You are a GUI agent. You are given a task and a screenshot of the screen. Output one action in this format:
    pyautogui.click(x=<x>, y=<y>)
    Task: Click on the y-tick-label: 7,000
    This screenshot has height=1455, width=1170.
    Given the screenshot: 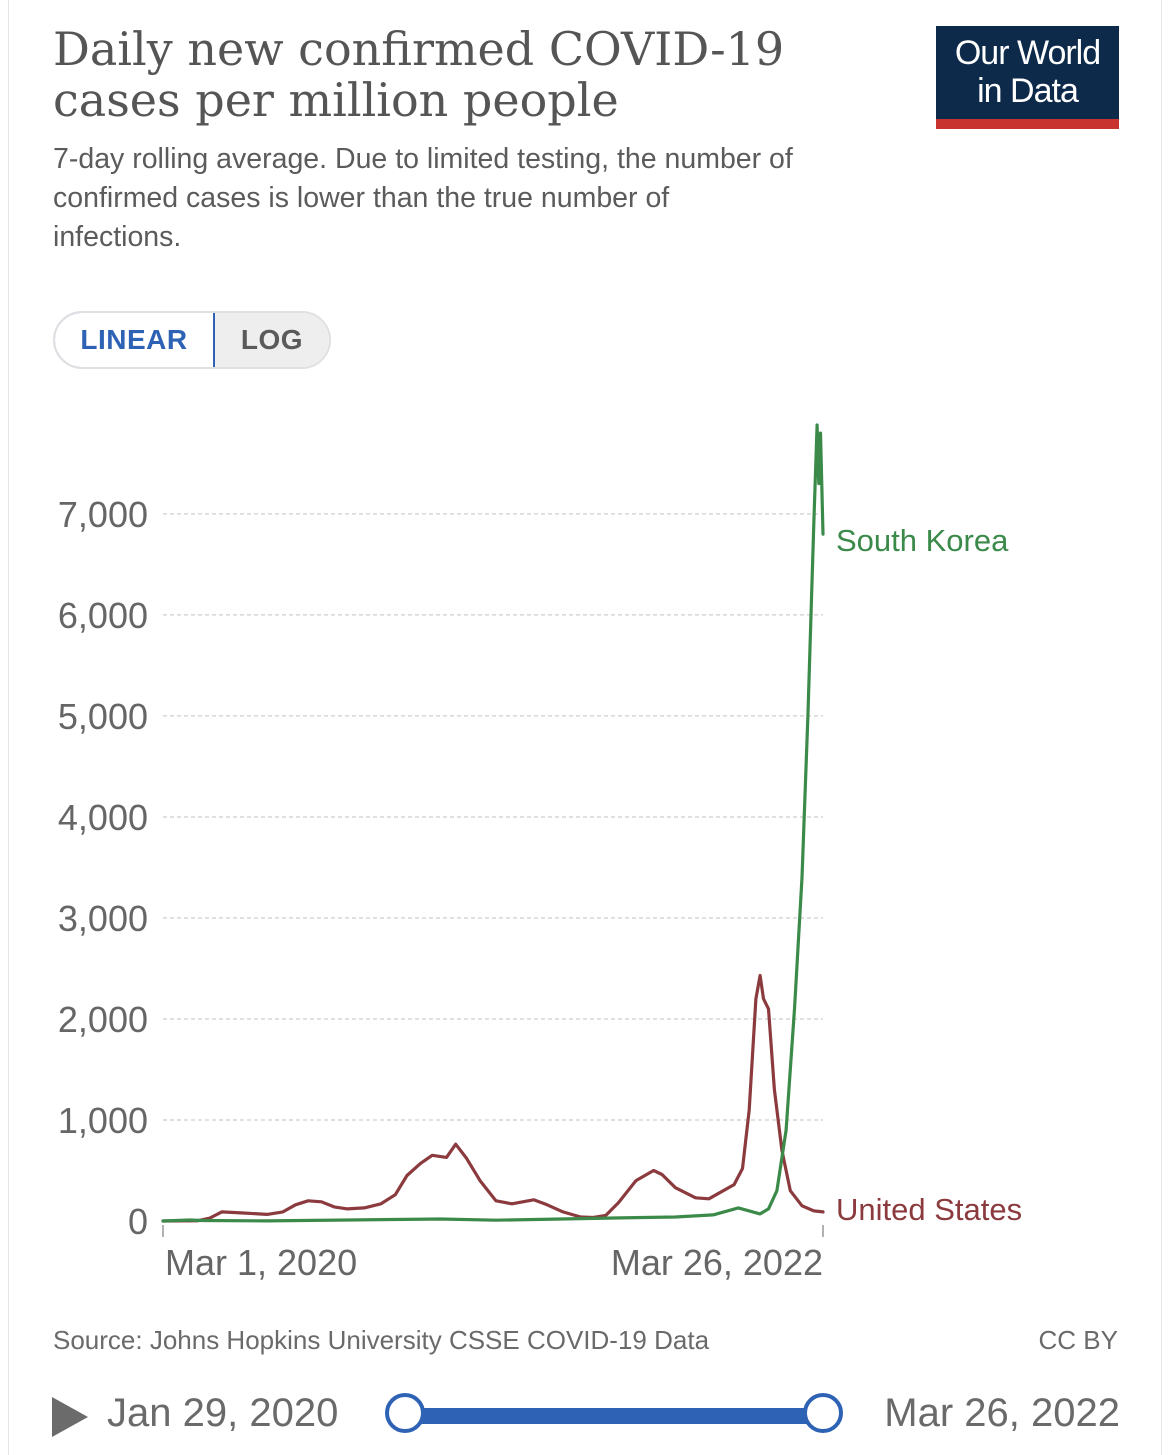 What is the action you would take?
    pyautogui.click(x=103, y=514)
    